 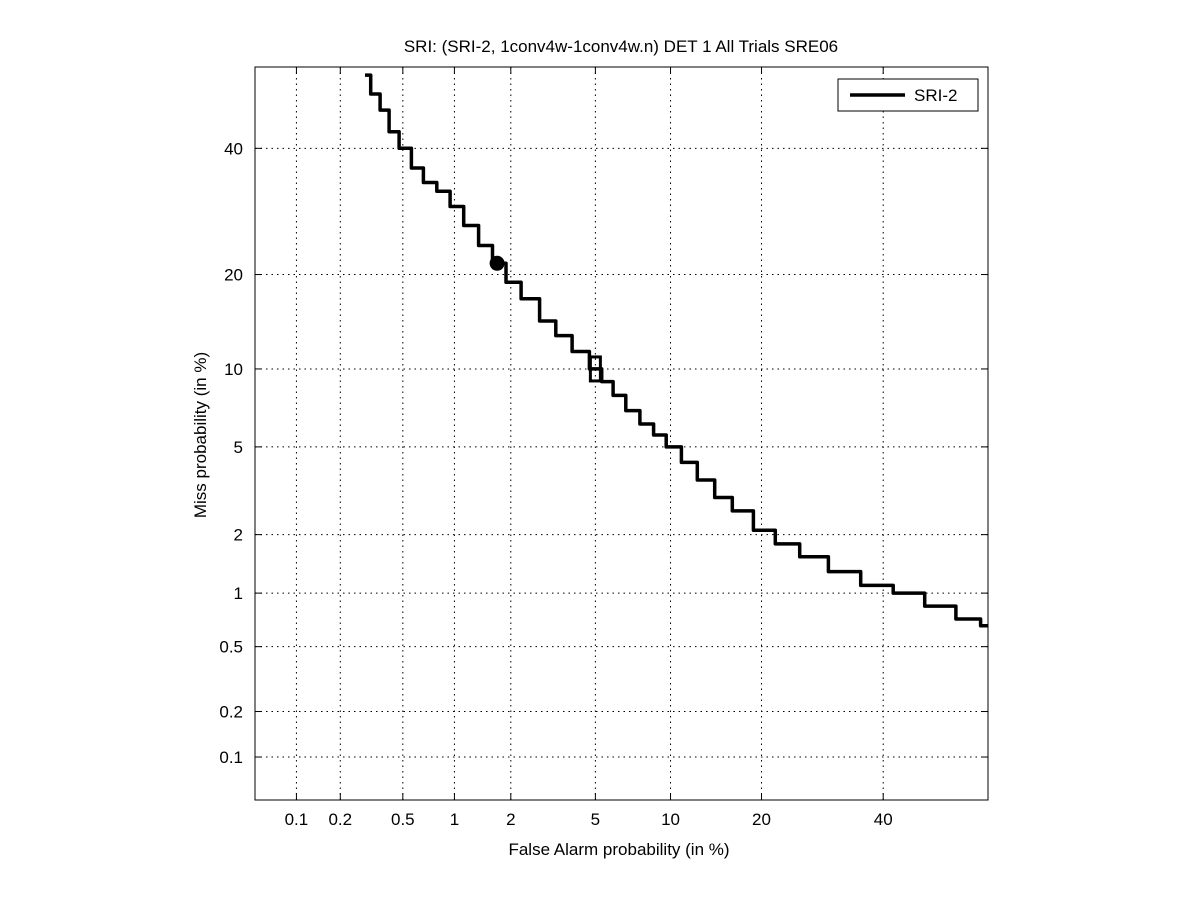 I want to click on y-tick-label: 0.1, so click(x=231, y=757).